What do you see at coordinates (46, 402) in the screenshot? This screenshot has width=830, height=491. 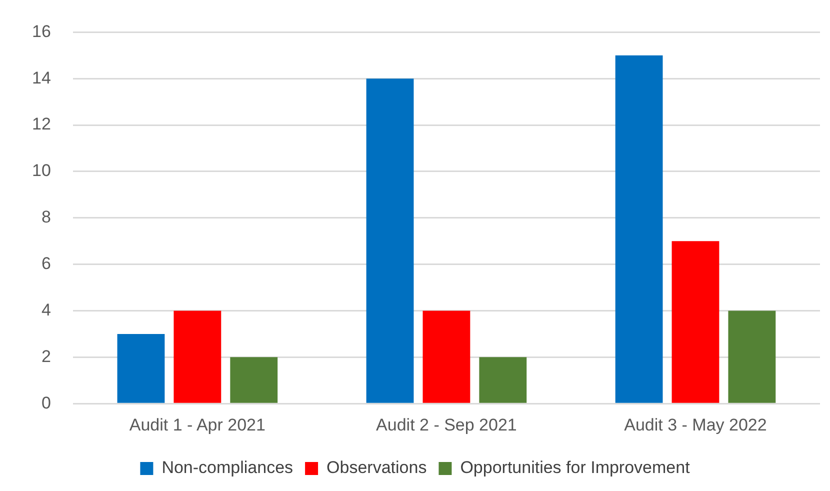 I see `y-tick-label: 0` at bounding box center [46, 402].